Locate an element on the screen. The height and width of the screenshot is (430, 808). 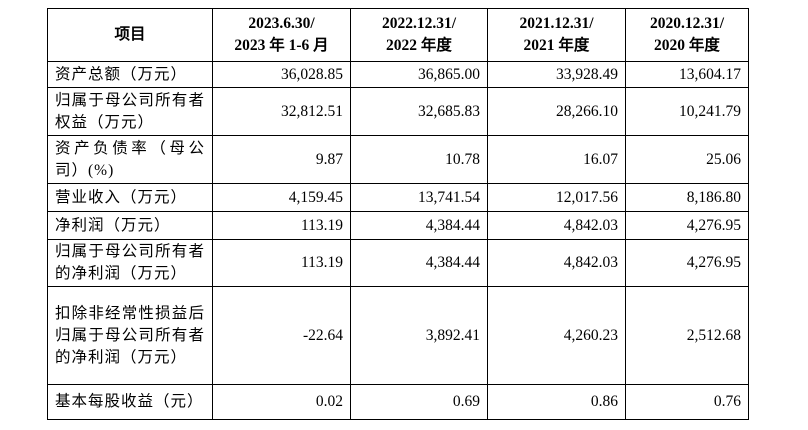
header-cell: 项目 is located at coordinates (130, 35).